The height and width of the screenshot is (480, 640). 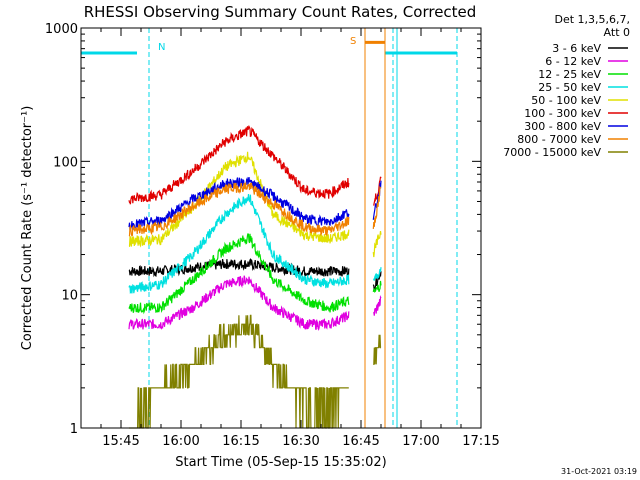 What do you see at coordinates (569, 87) in the screenshot?
I see `legend-label: 25 - 50 keV` at bounding box center [569, 87].